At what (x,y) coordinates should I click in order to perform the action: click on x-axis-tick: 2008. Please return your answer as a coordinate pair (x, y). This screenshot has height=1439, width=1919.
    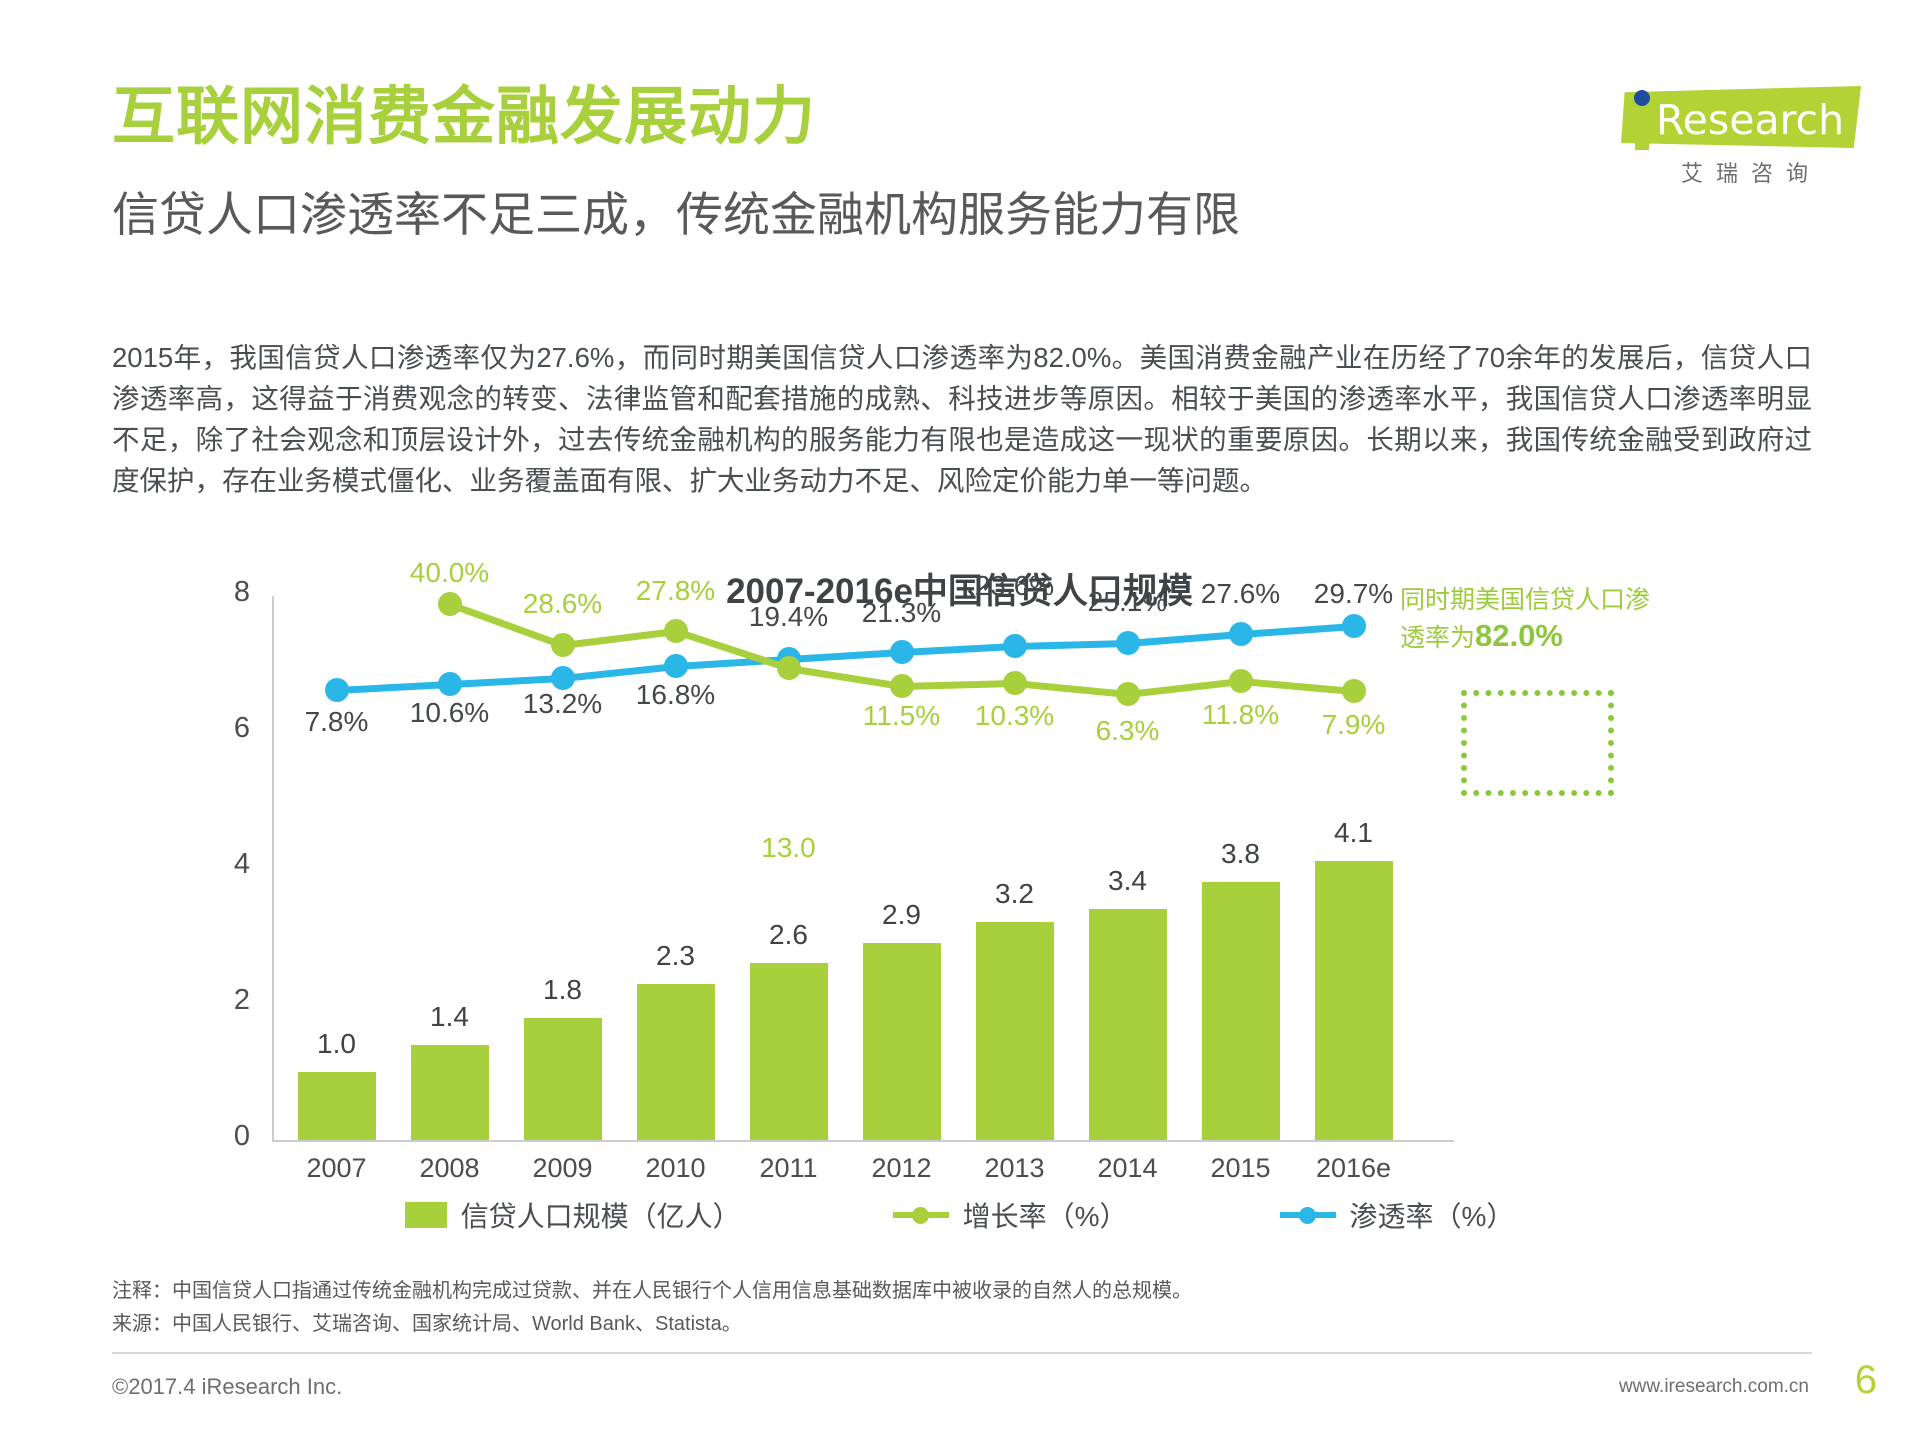
    Looking at the image, I should click on (449, 1168).